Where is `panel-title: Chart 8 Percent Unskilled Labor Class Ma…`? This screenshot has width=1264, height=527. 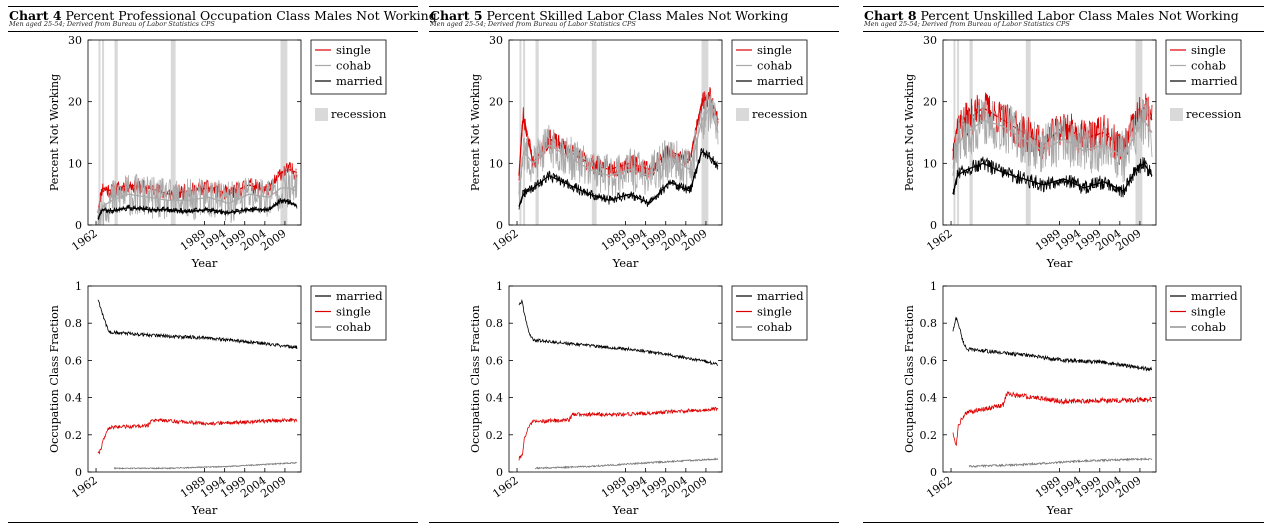
panel-title: Chart 8 Percent Unskilled Labor Class Ma… is located at coordinates (1051, 15).